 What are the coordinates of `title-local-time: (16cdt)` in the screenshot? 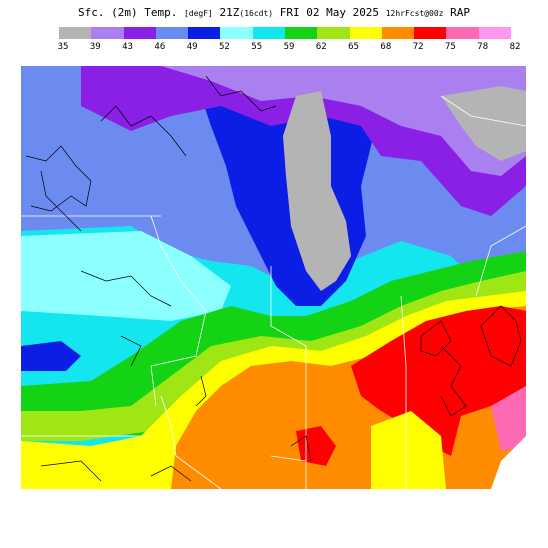 It's located at (256, 13).